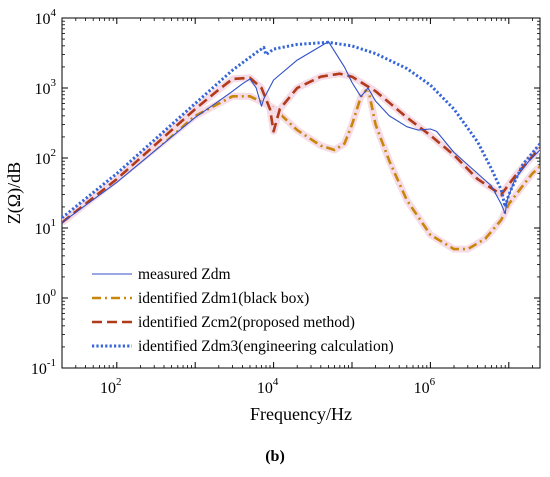 This screenshot has width=550, height=477. Describe the element at coordinates (275, 456) in the screenshot. I see `panel-label: (b)` at that location.